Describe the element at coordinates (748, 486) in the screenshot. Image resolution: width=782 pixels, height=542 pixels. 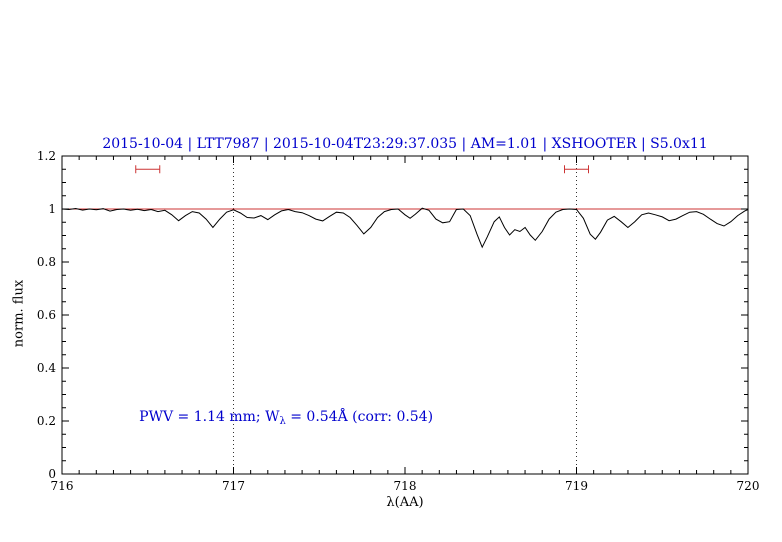
I see `x-tick-label: 720` at that location.